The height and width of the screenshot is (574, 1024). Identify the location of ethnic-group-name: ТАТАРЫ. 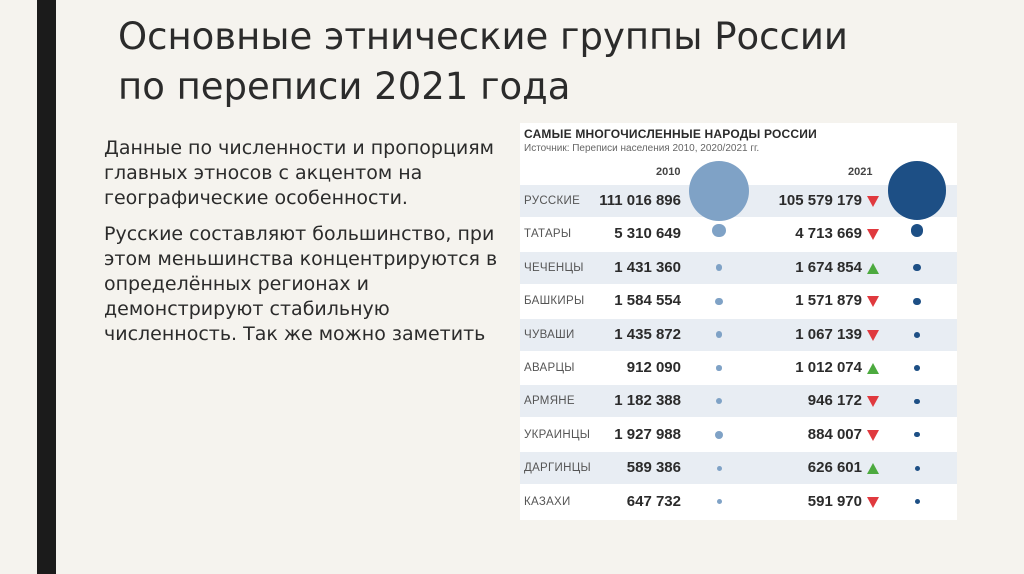
(548, 234).